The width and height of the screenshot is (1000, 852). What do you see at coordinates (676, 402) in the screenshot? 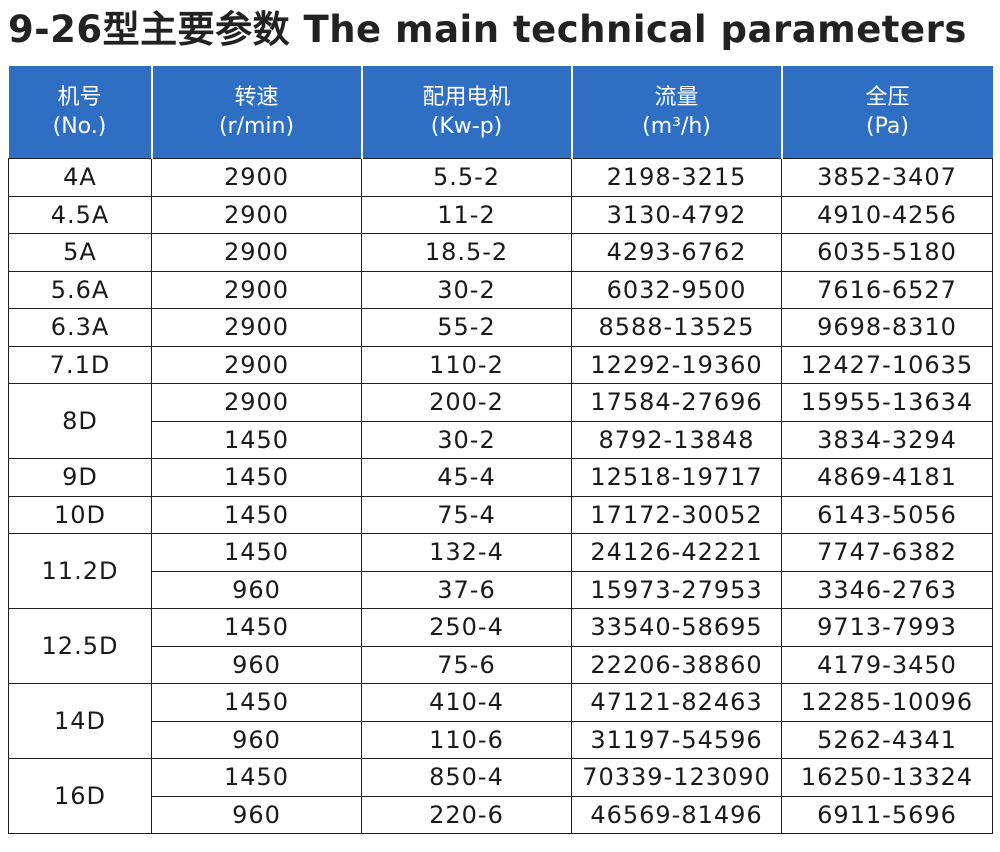
I see `cell-flow: 17584-27696` at bounding box center [676, 402].